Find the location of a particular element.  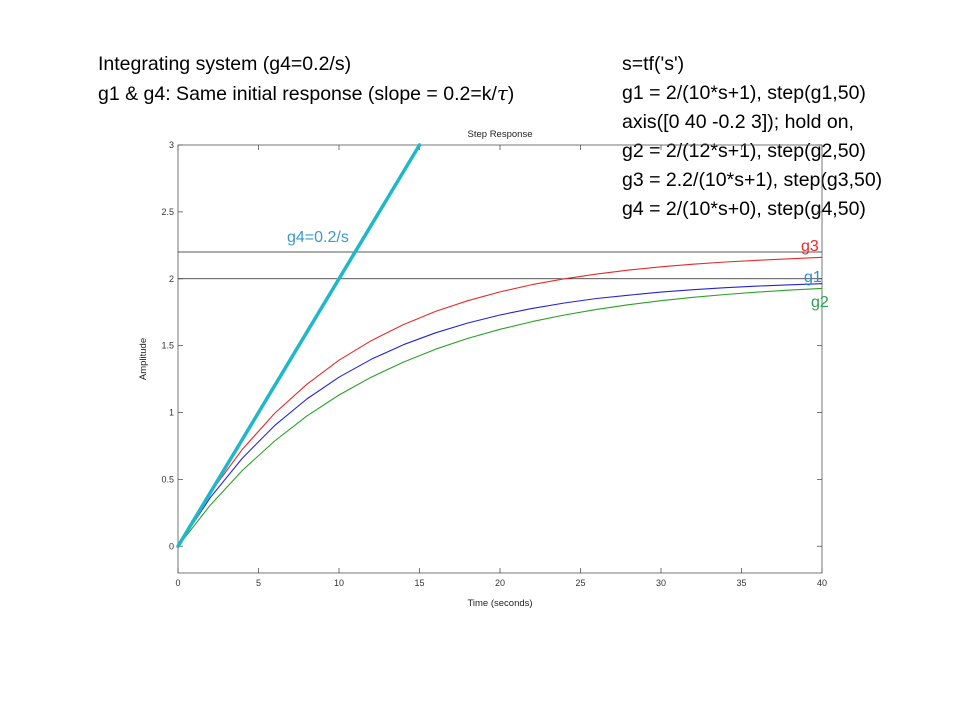

y-tick-label: 0.5 is located at coordinates (167, 479).